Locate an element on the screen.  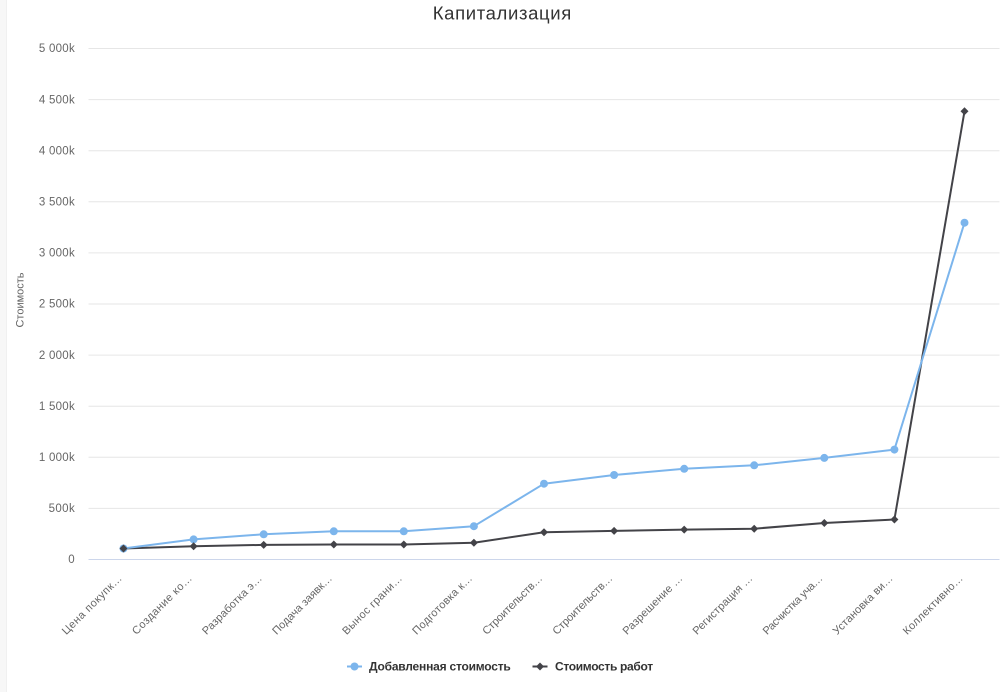
svg-text: 3 500k is located at coordinates (57, 203).